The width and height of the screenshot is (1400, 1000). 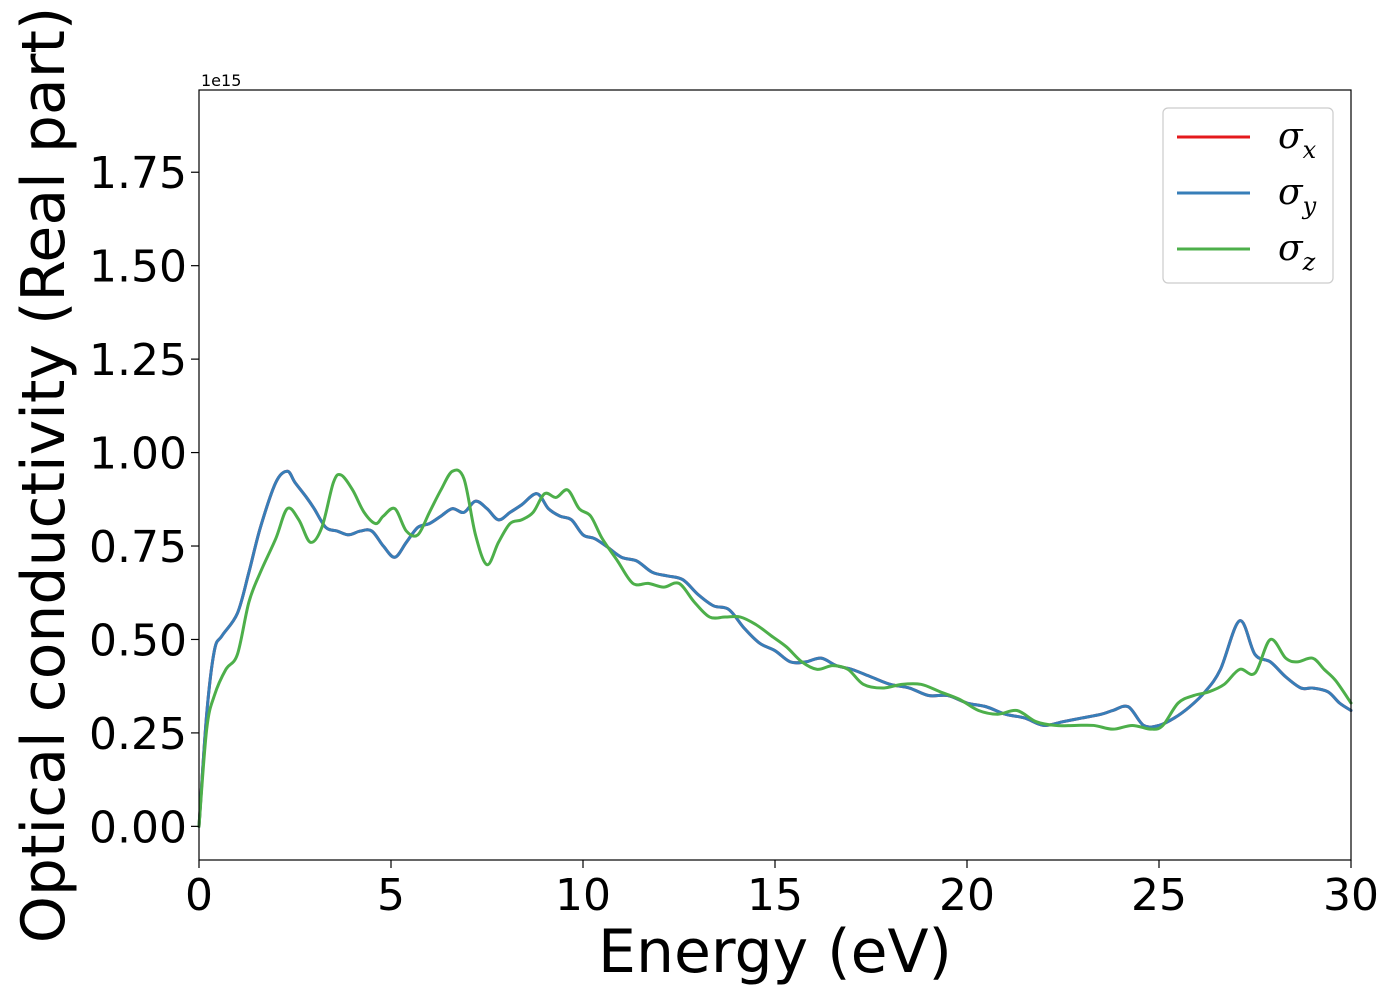 I want to click on y-tick-label: 0.00, so click(x=138, y=827).